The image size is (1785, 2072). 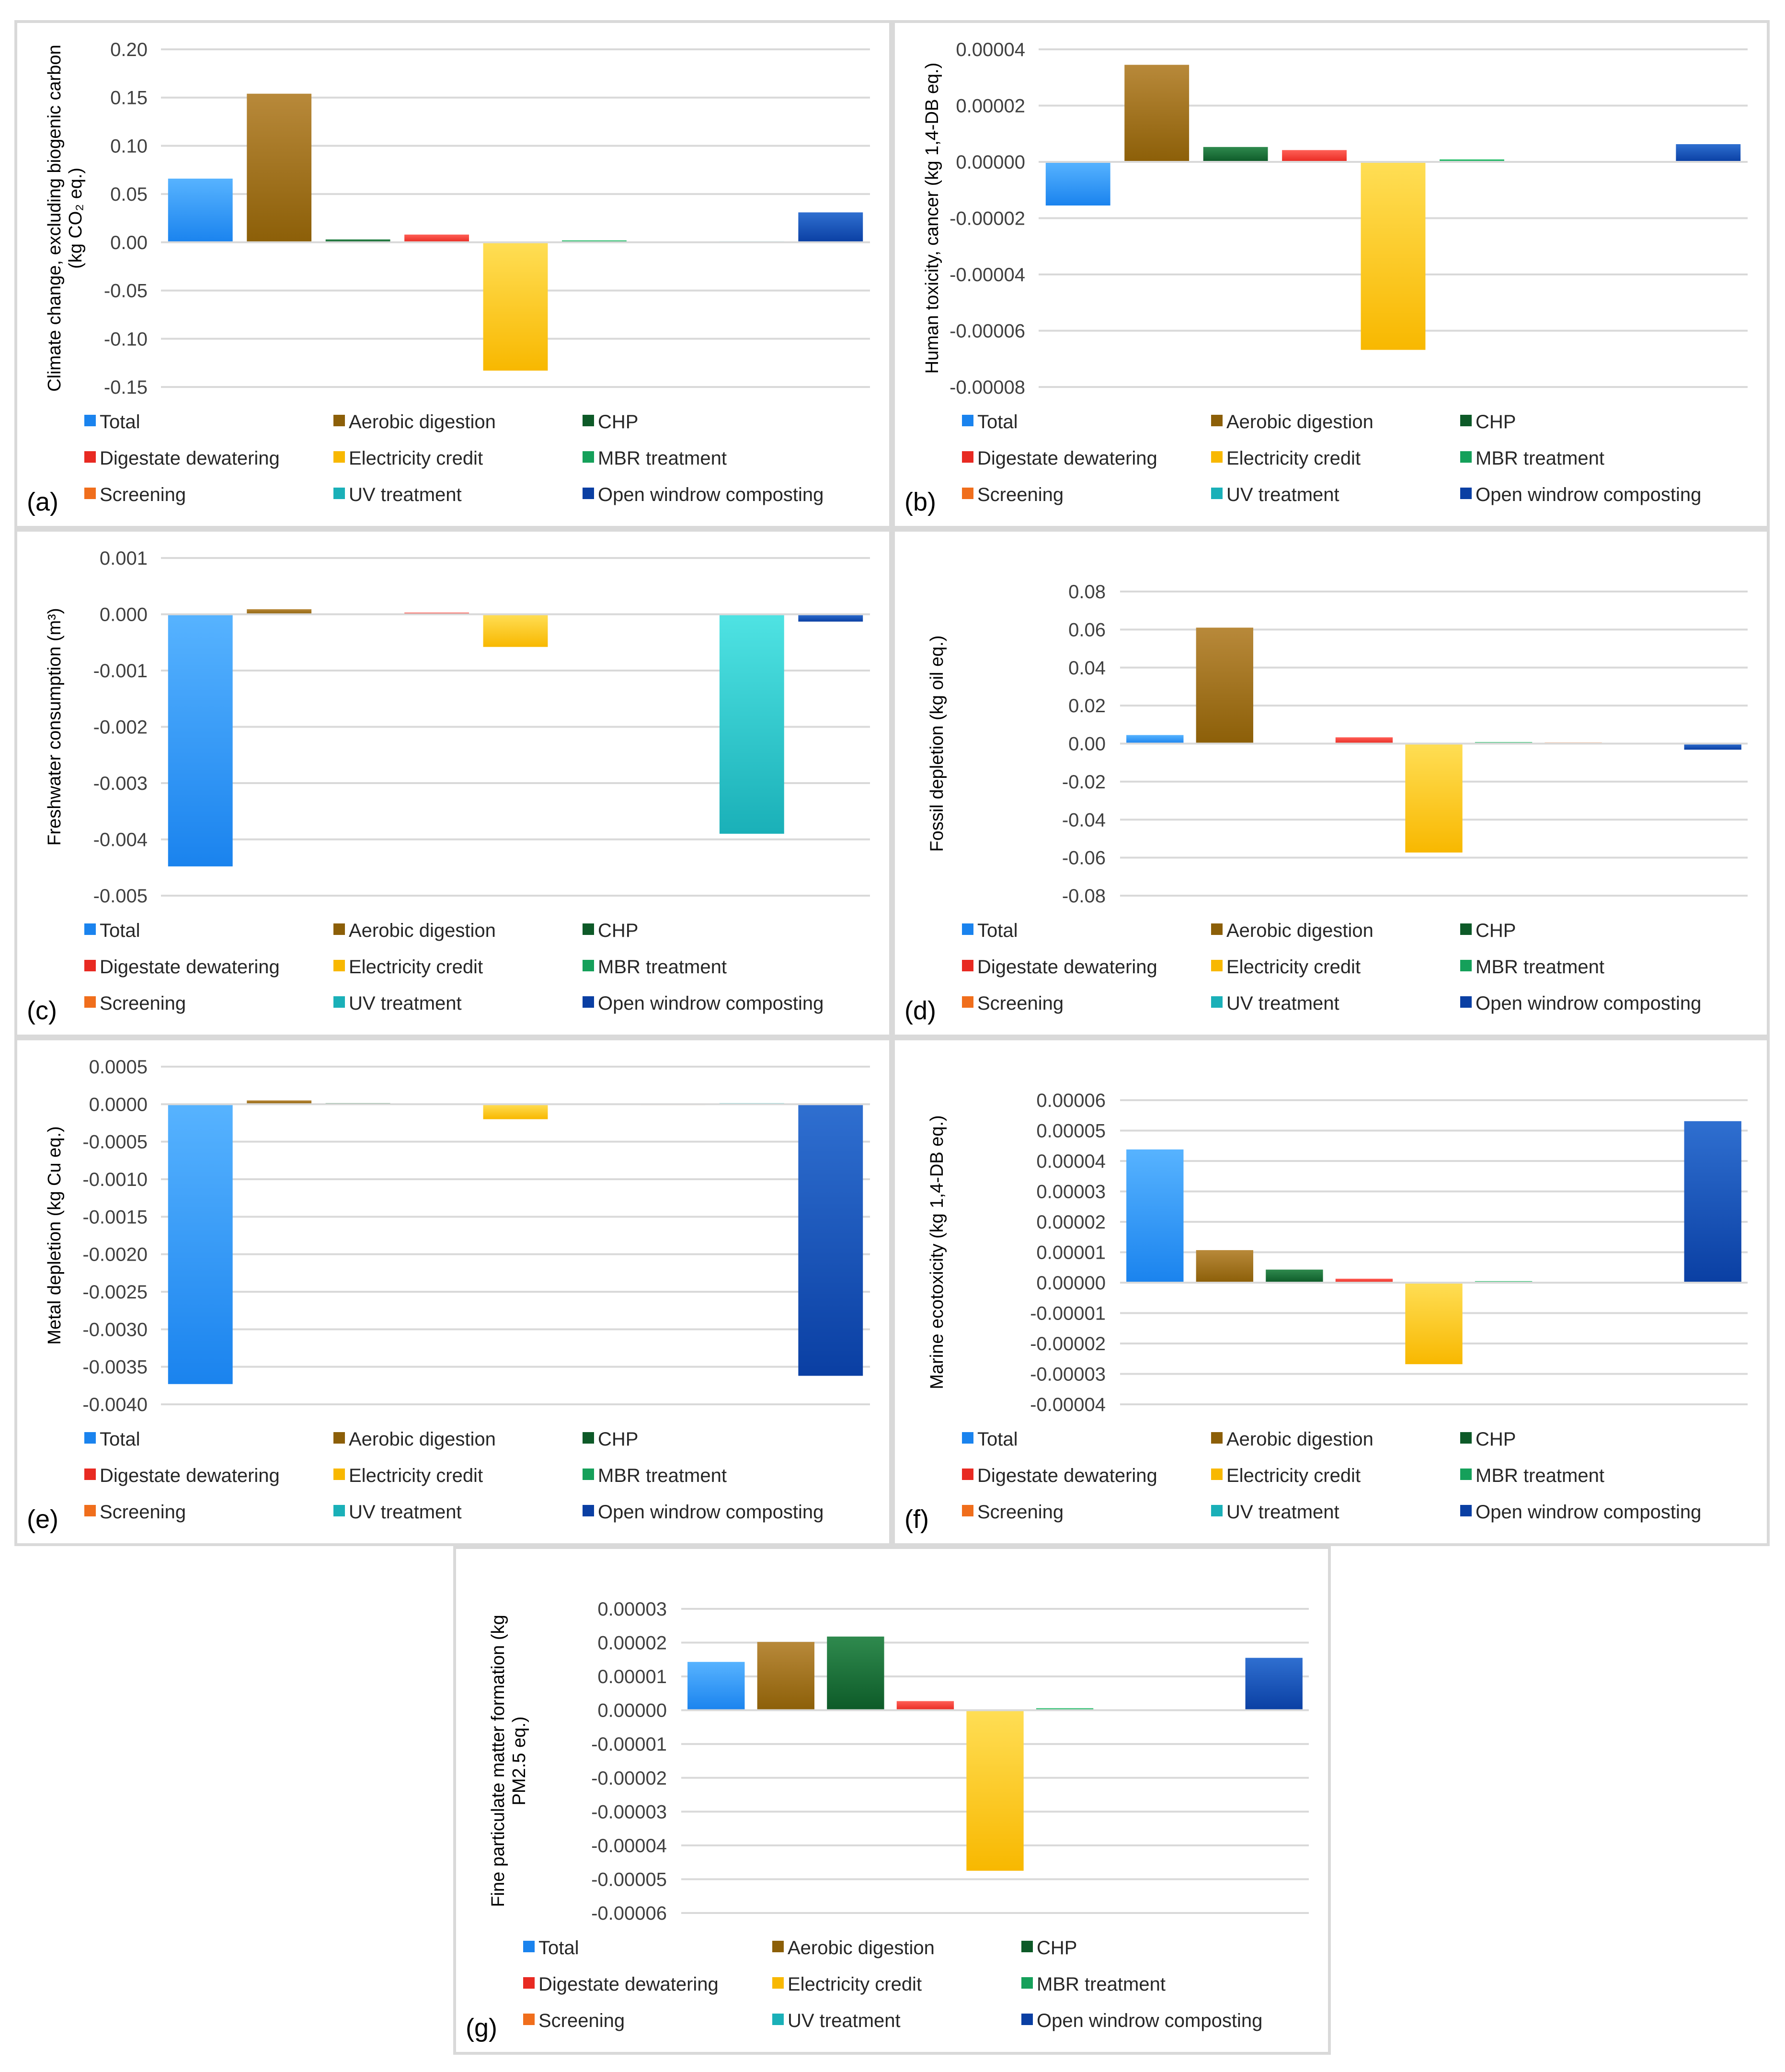 I want to click on y-axis-label: Freshwater consumption (m³), so click(x=55, y=726).